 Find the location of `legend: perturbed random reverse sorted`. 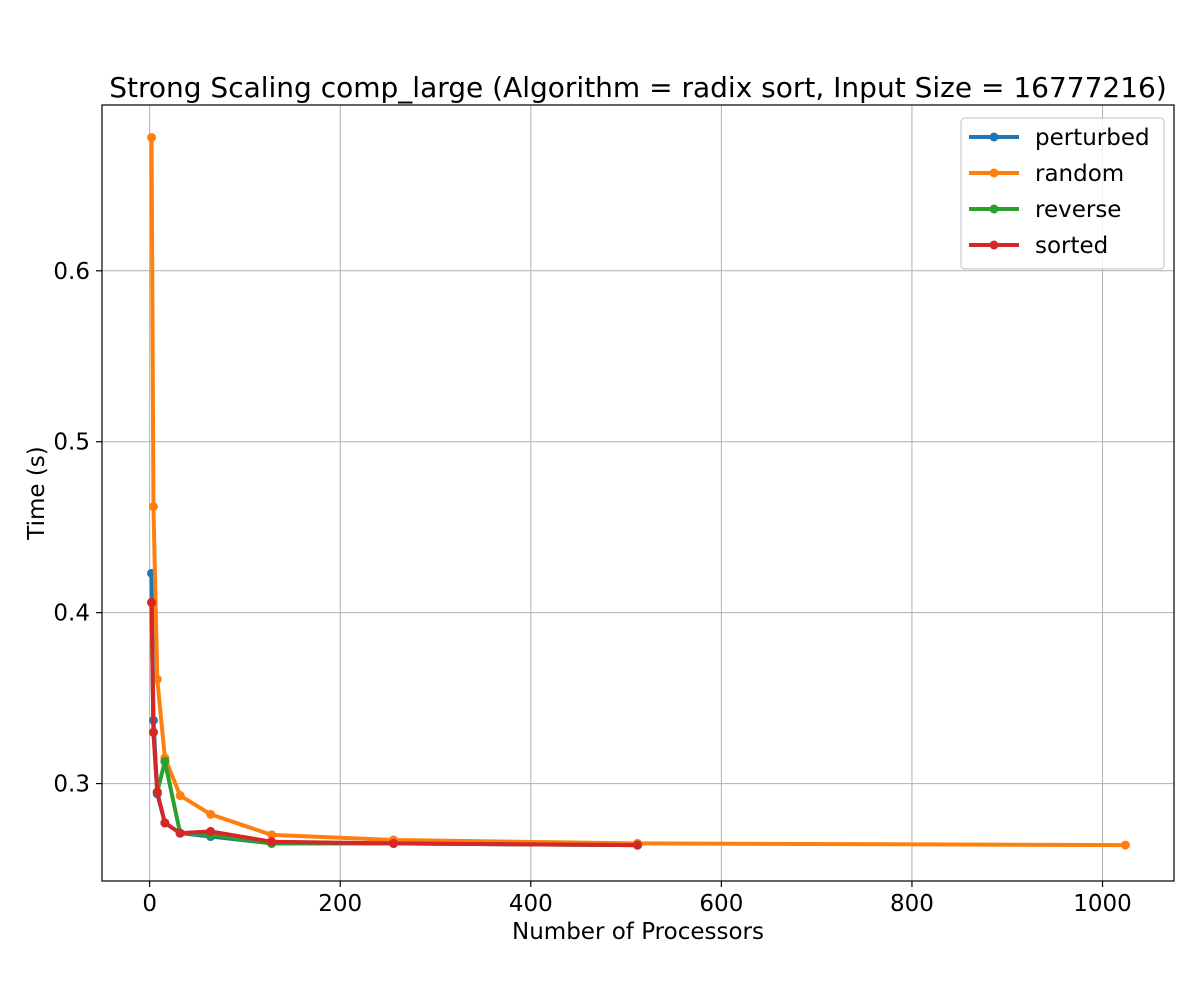

legend: perturbed random reverse sorted is located at coordinates (1062, 193).